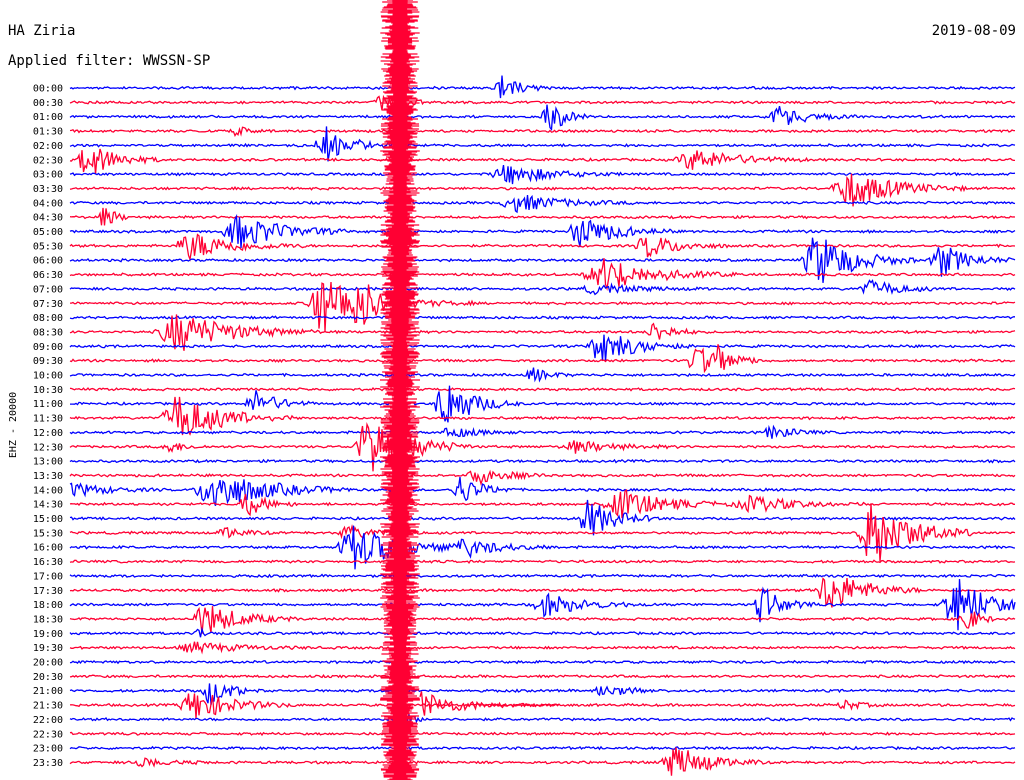 This screenshot has height=780, width=1024. What do you see at coordinates (48, 462) in the screenshot?
I see `row-time-label: 13:00` at bounding box center [48, 462].